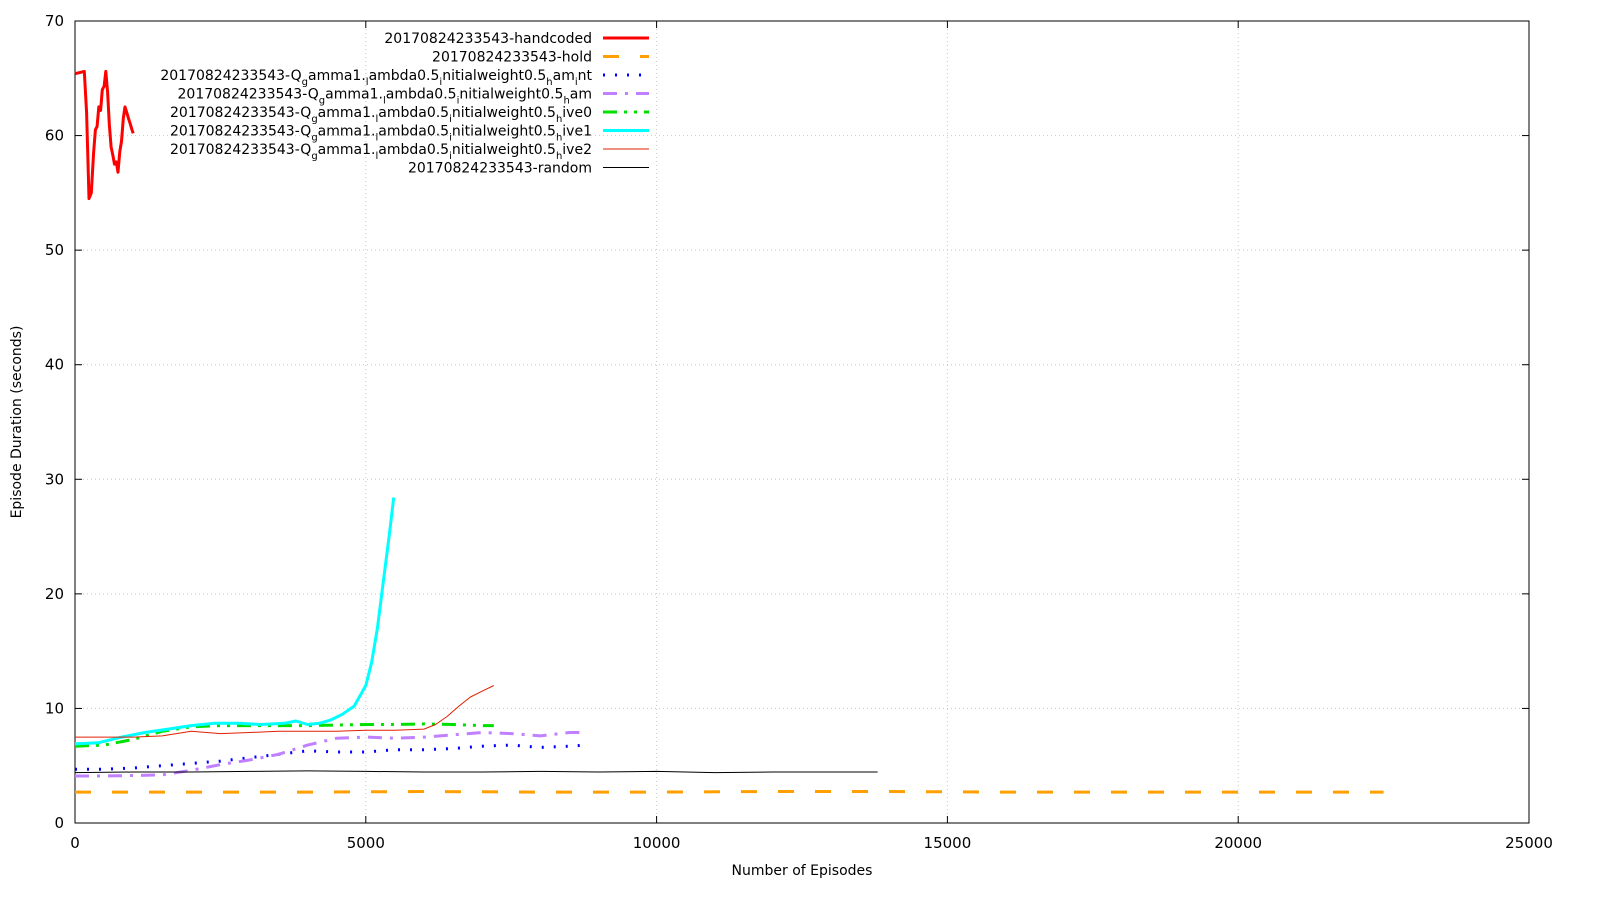 This screenshot has width=1600, height=900. I want to click on x-tick-label: 20000, so click(1238, 843).